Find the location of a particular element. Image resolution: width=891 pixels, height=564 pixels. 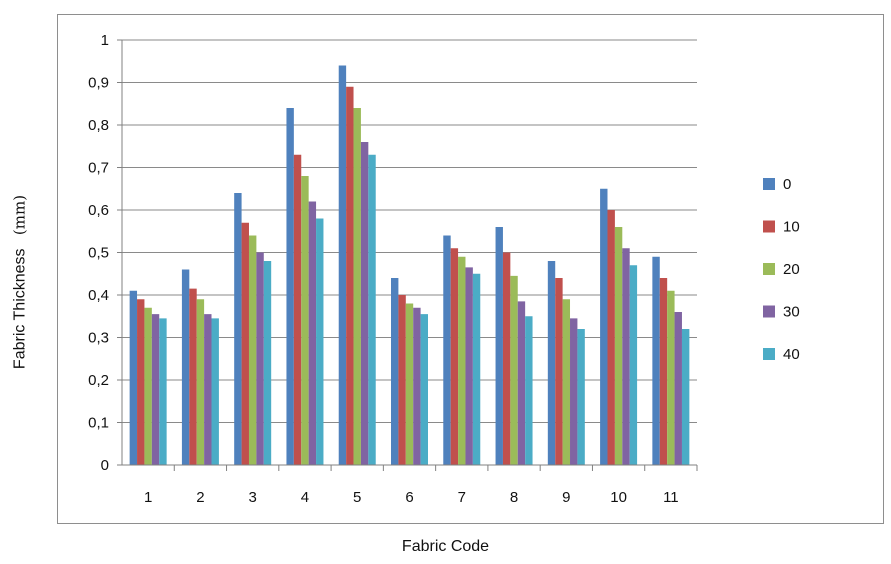

y-tick-label: 1 is located at coordinates (105, 40).